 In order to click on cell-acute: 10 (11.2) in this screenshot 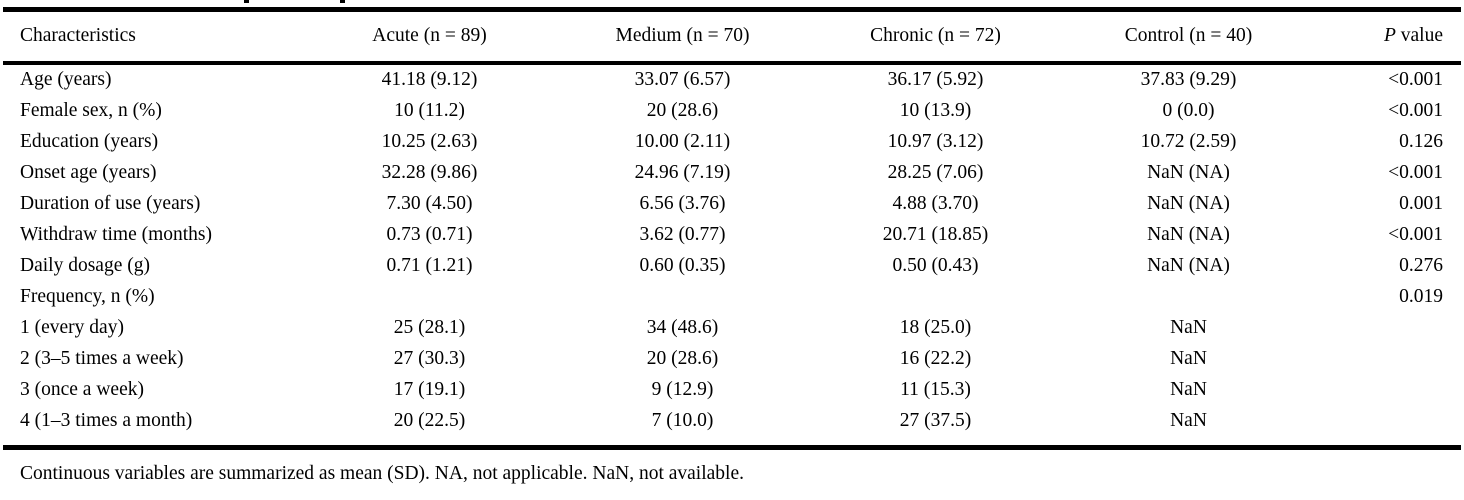, I will do `click(429, 111)`.